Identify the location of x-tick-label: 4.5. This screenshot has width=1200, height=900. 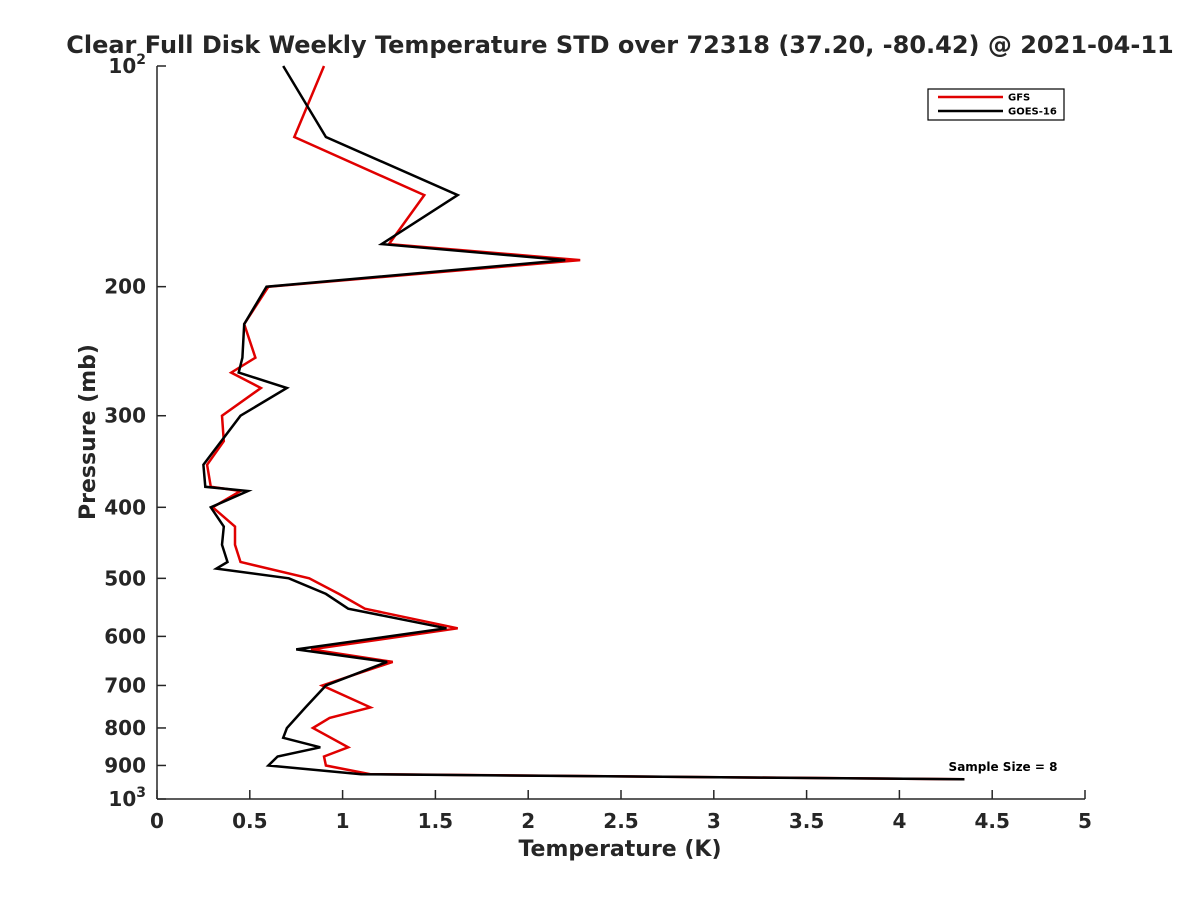
(991, 821).